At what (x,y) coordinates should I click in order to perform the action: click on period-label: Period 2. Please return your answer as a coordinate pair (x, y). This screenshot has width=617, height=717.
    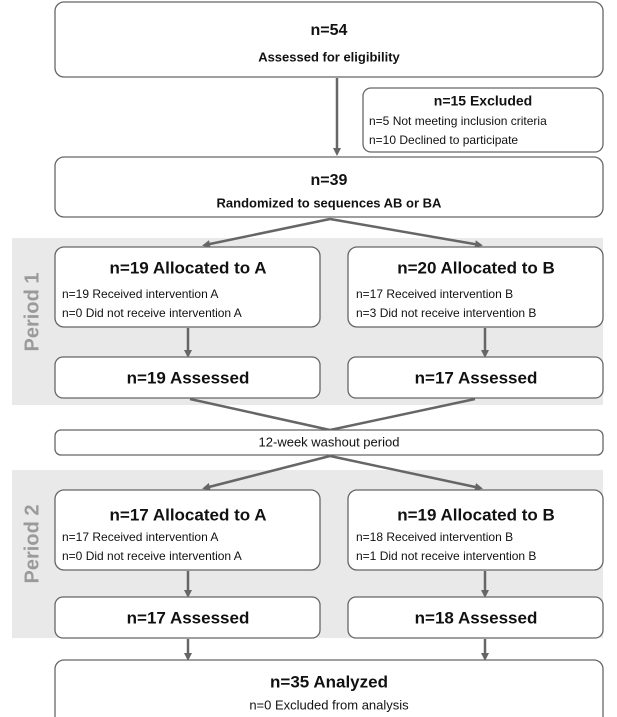
    Looking at the image, I should click on (32, 544).